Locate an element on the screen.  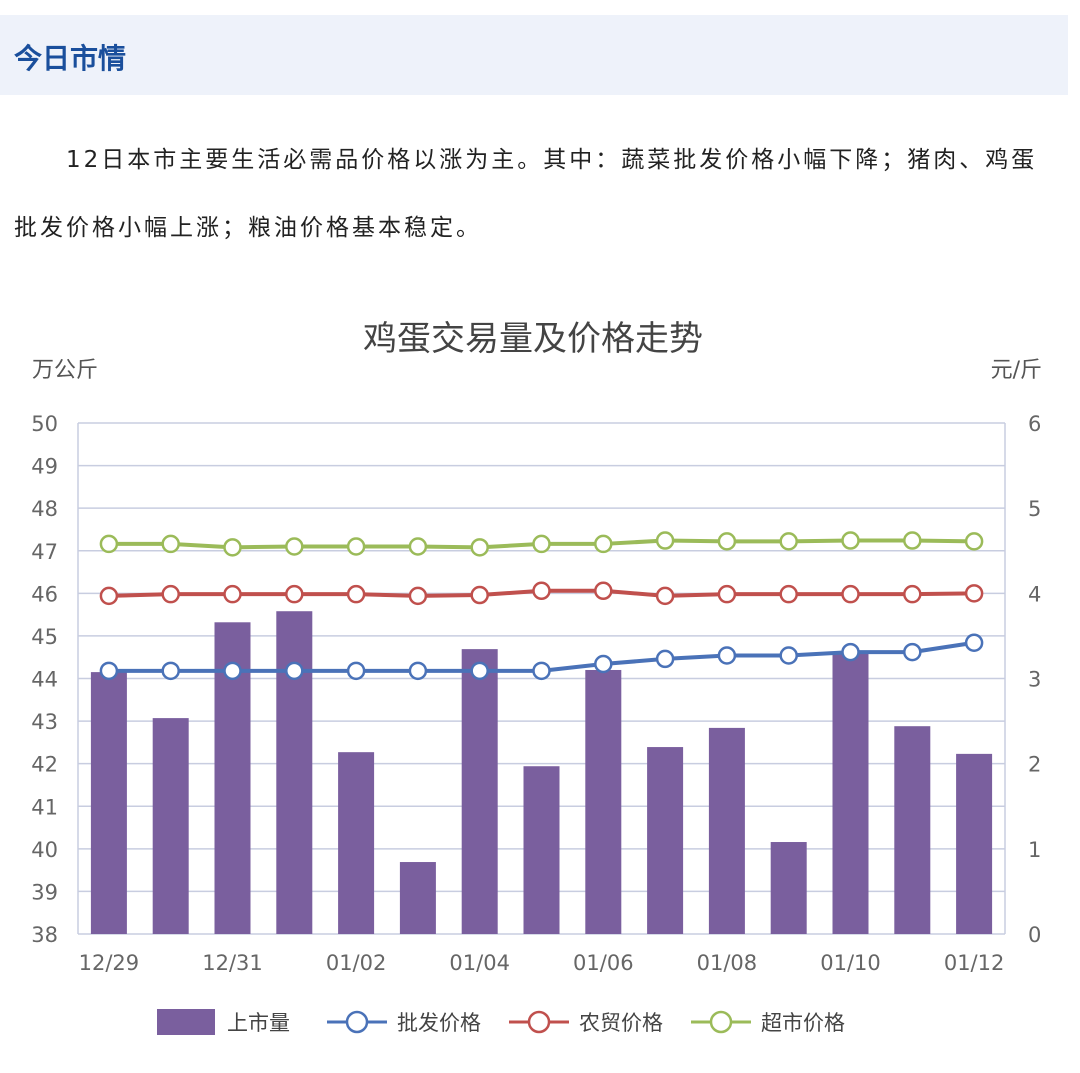
point-3-01/03 is located at coordinates (418, 546).